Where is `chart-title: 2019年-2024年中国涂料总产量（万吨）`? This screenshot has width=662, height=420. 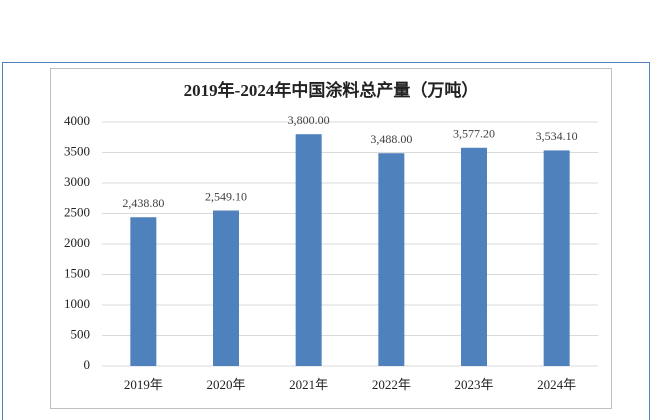 chart-title: 2019年-2024年中国涂料总产量（万吨） is located at coordinates (331, 90).